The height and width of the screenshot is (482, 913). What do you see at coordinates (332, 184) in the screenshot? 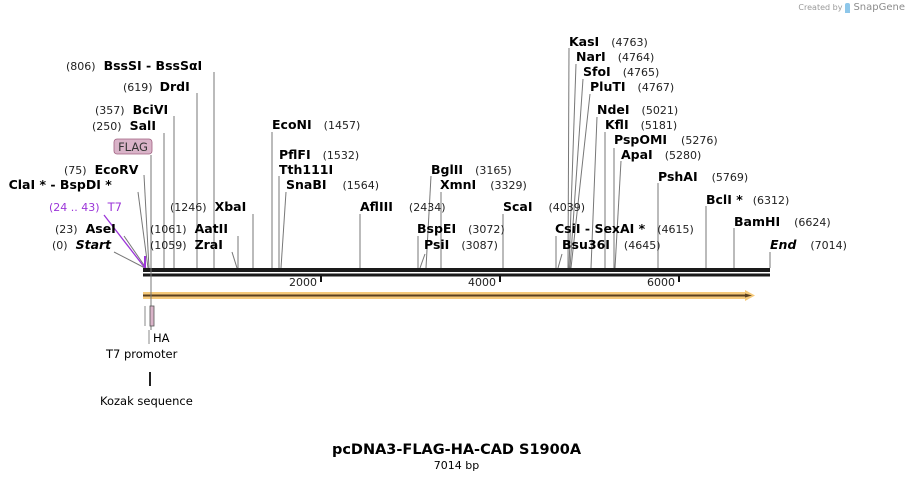
I see `site-SnaBI: SnaBI (1564)` at bounding box center [332, 184].